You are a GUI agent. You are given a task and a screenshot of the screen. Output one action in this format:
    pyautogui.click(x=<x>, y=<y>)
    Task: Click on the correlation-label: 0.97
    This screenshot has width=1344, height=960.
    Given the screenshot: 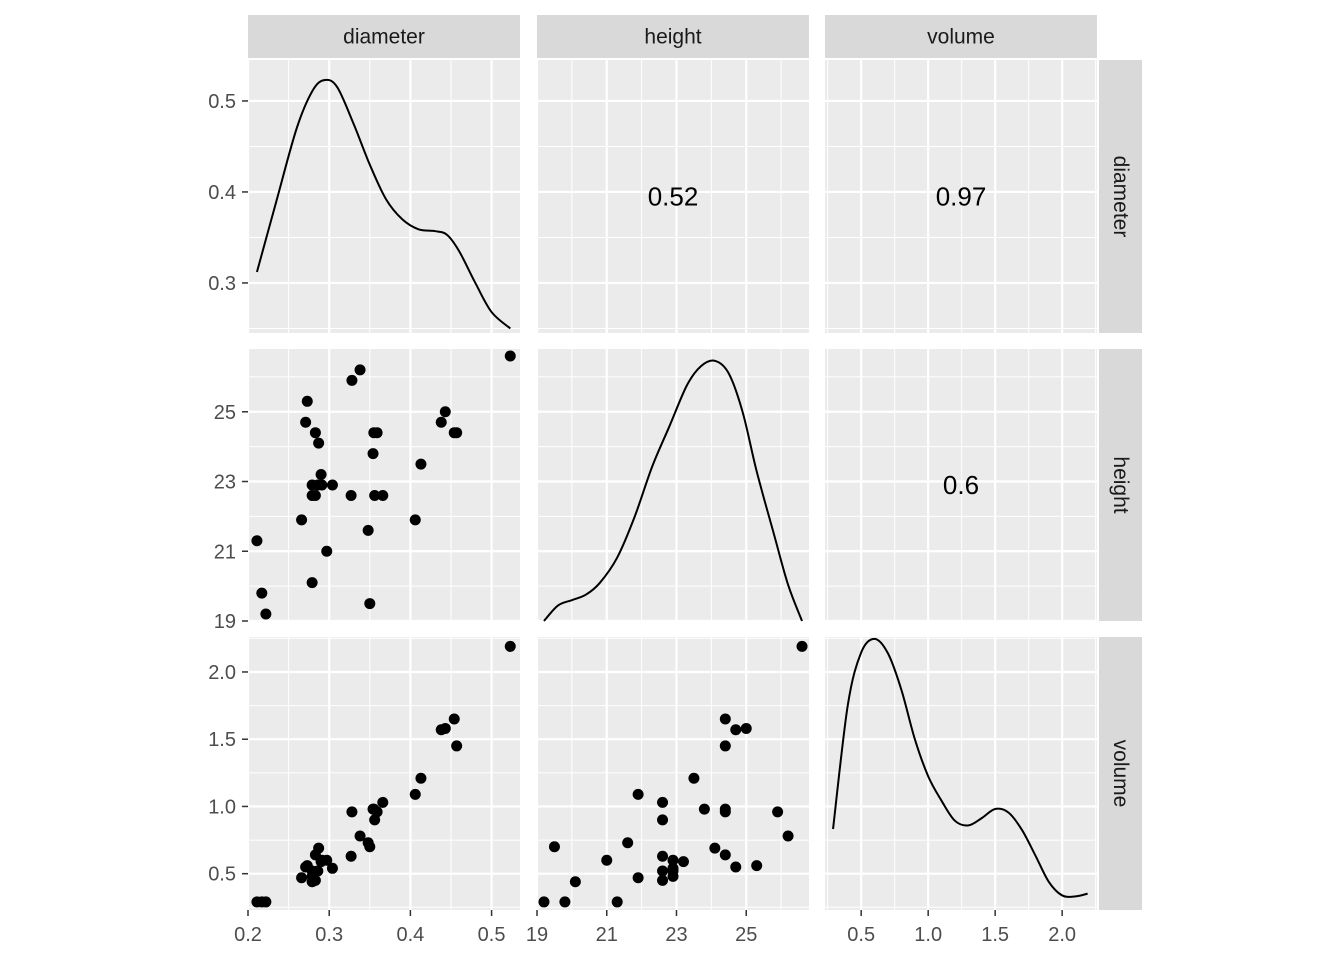 What is the action you would take?
    pyautogui.click(x=961, y=197)
    